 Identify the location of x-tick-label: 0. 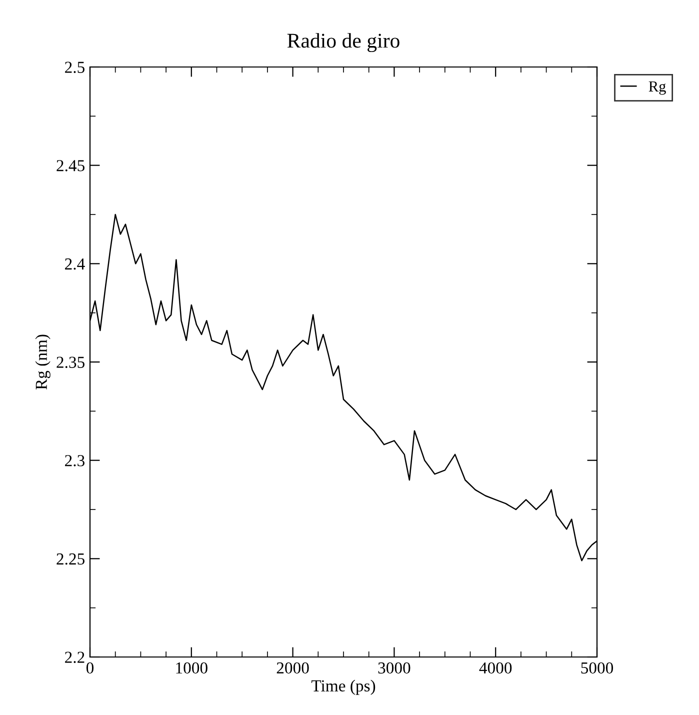
(90, 668).